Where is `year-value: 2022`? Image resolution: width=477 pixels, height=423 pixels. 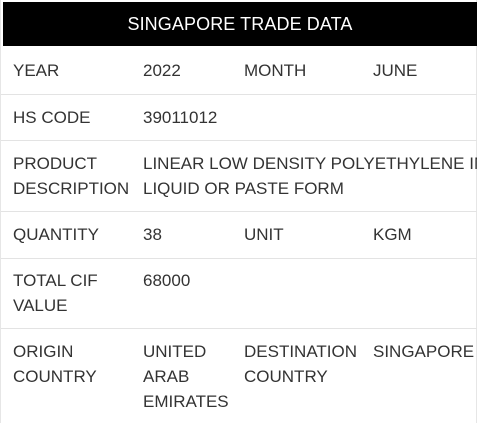 year-value: 2022 is located at coordinates (162, 70).